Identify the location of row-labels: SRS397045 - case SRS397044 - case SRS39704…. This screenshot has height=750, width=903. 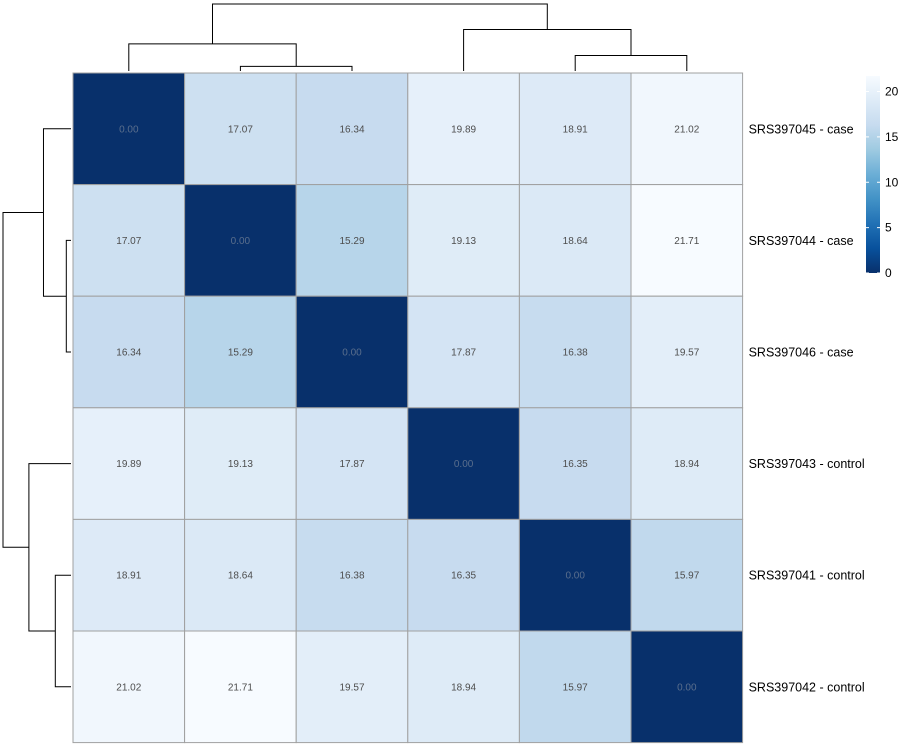
(807, 408).